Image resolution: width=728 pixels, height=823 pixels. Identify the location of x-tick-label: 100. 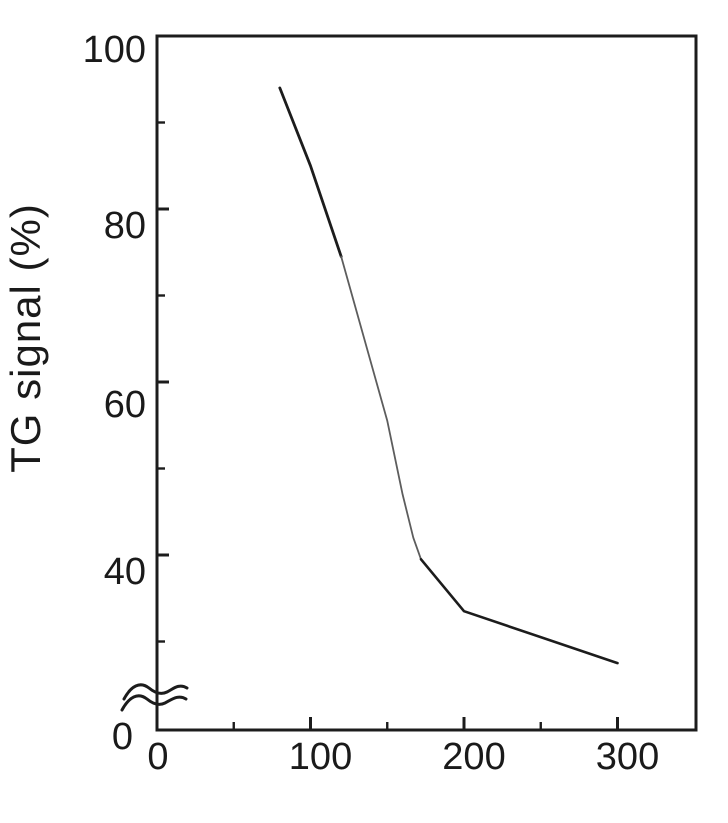
(320, 757).